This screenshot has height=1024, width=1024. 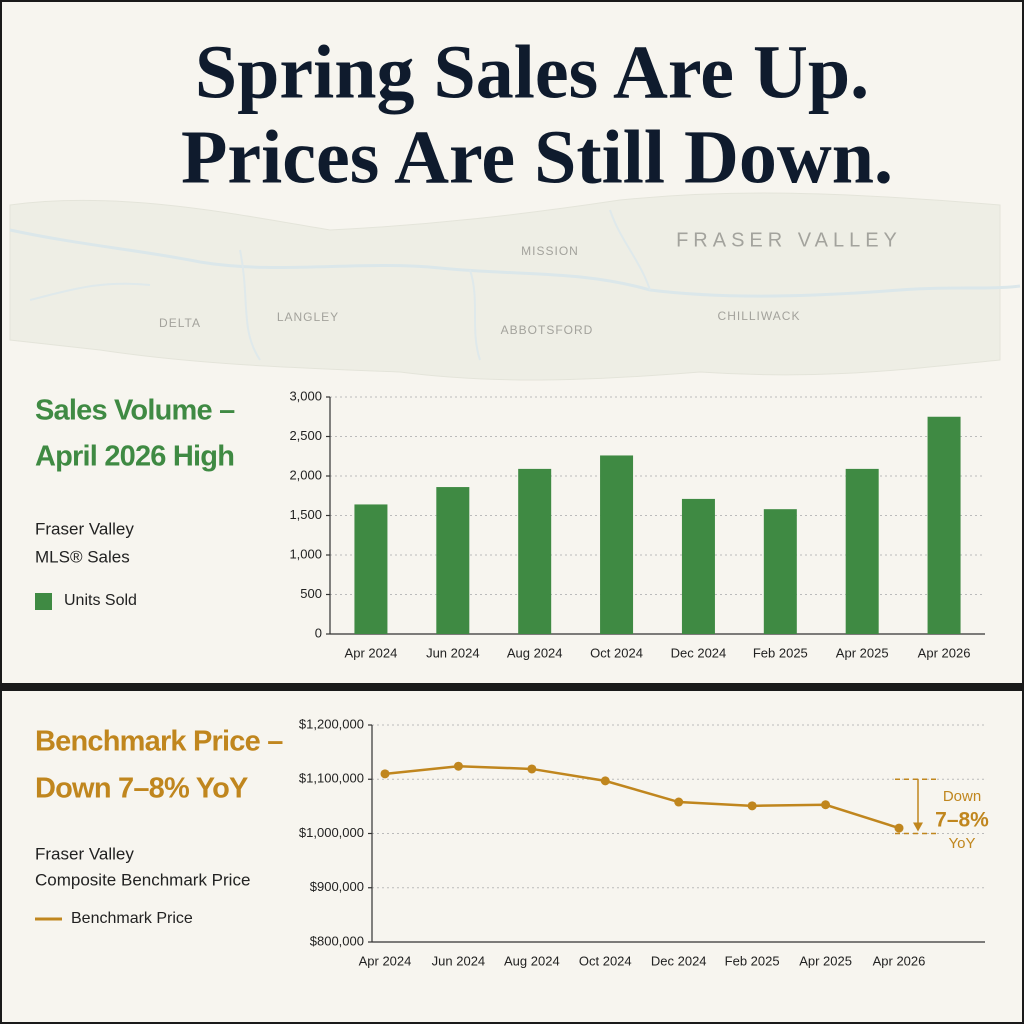 What do you see at coordinates (759, 316) in the screenshot?
I see `map-place: CHILLIWACK` at bounding box center [759, 316].